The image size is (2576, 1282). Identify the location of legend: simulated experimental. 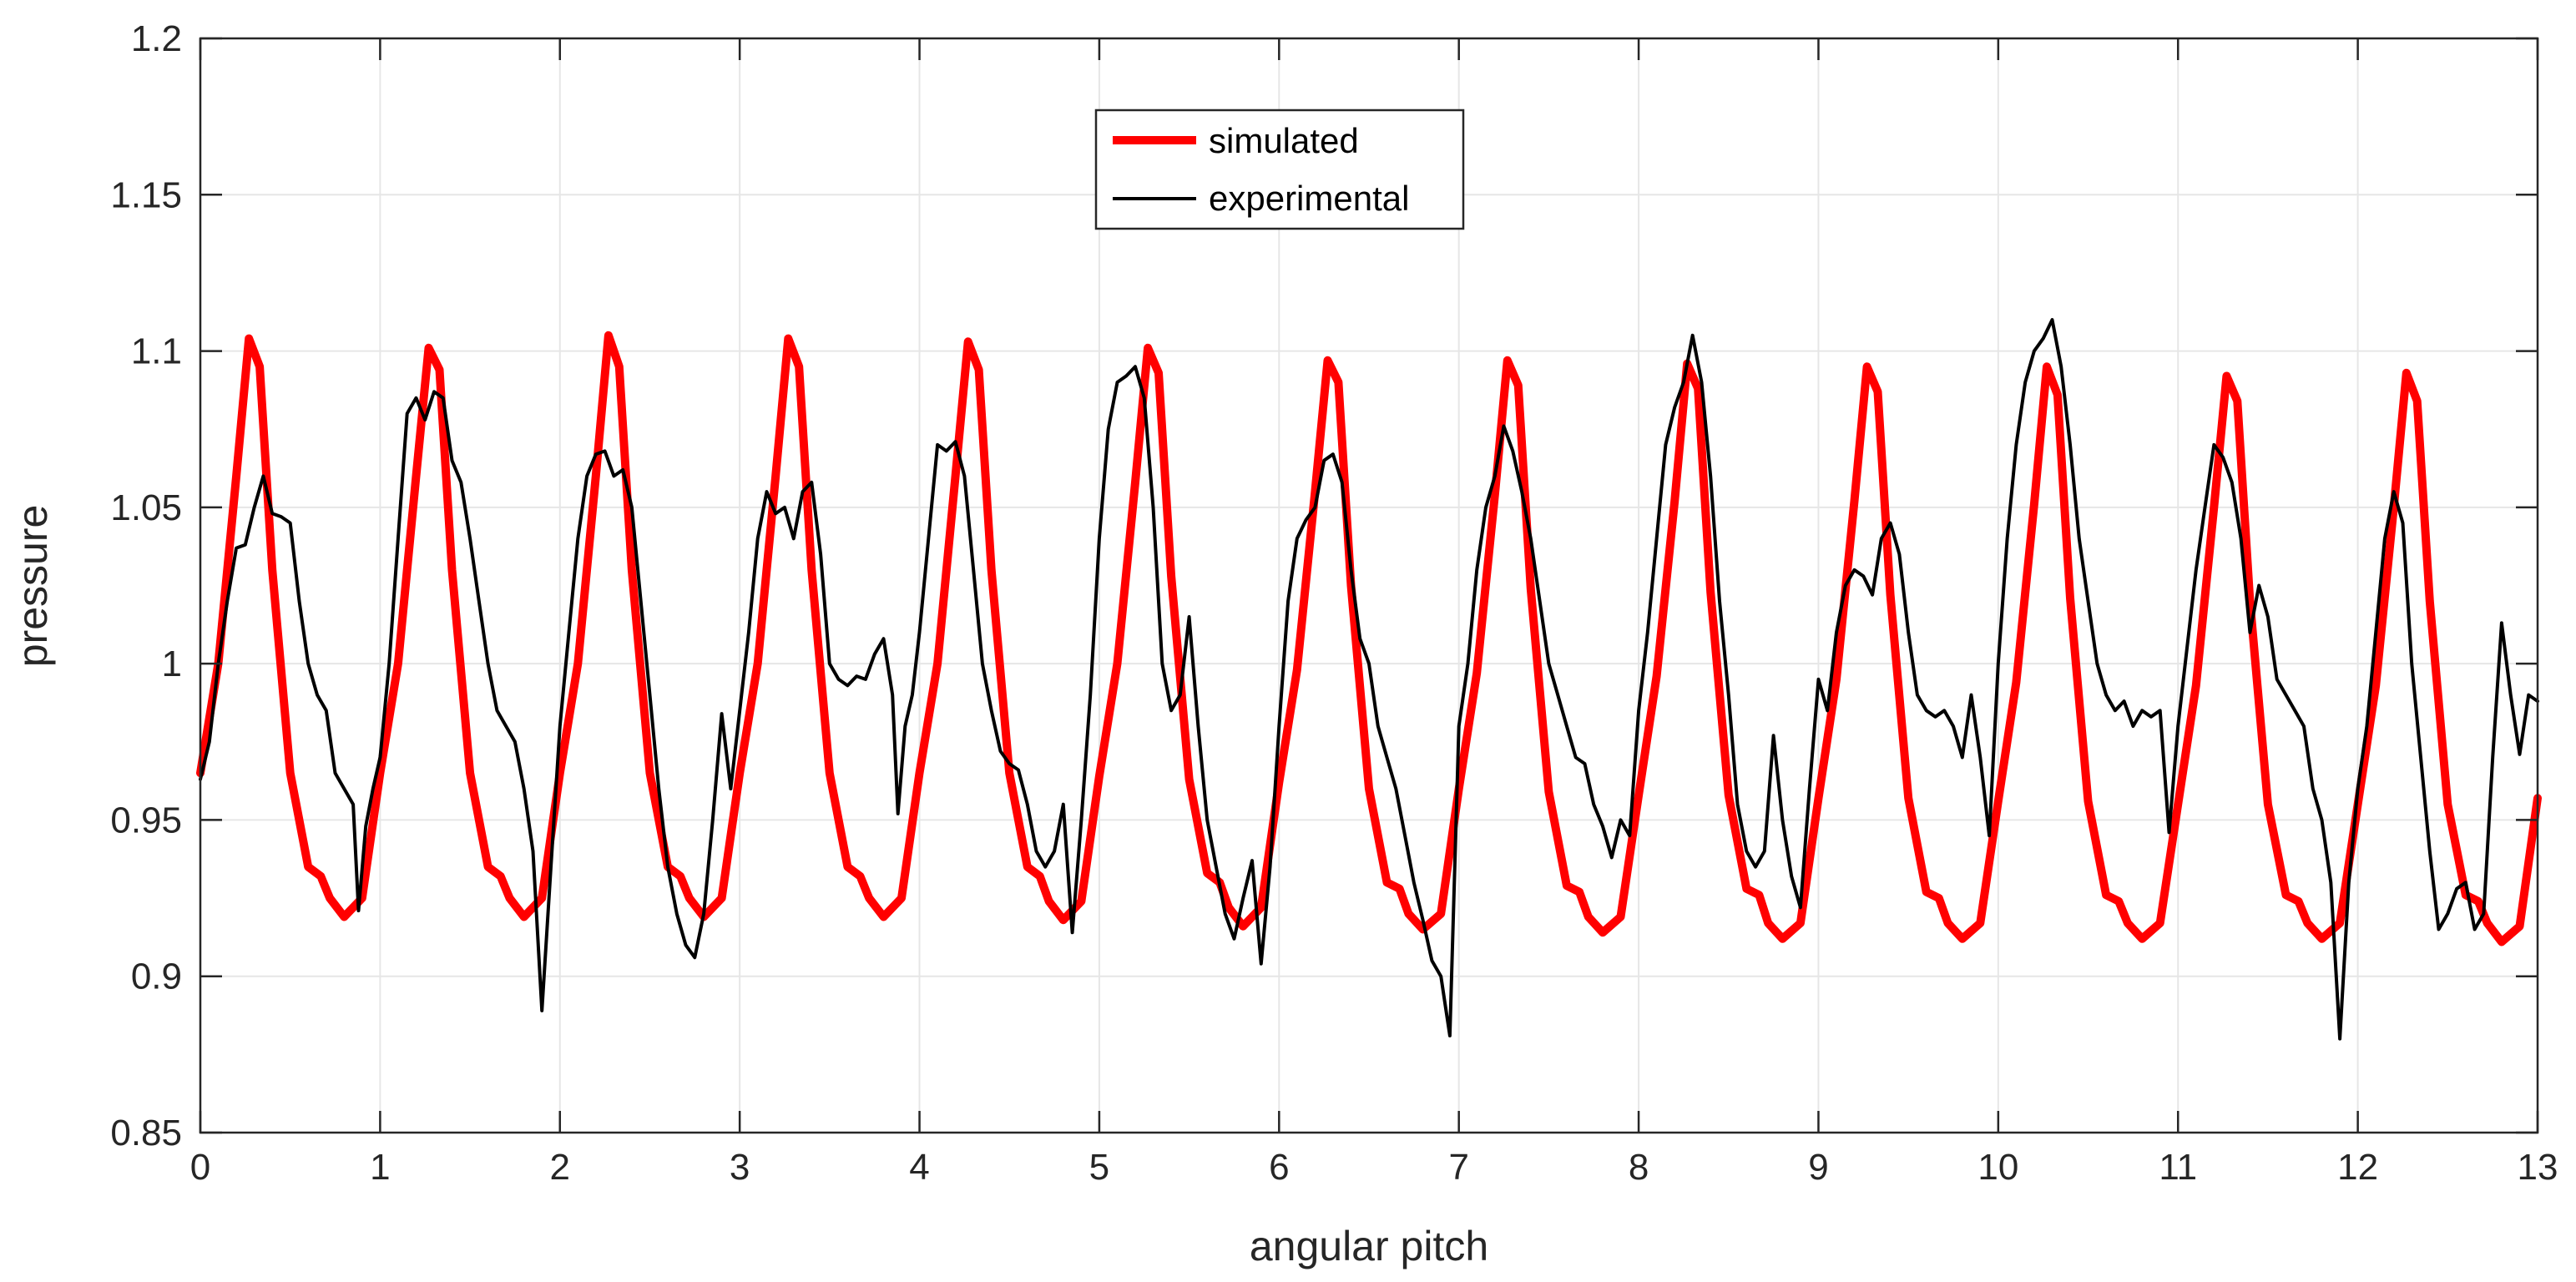
(1279, 169).